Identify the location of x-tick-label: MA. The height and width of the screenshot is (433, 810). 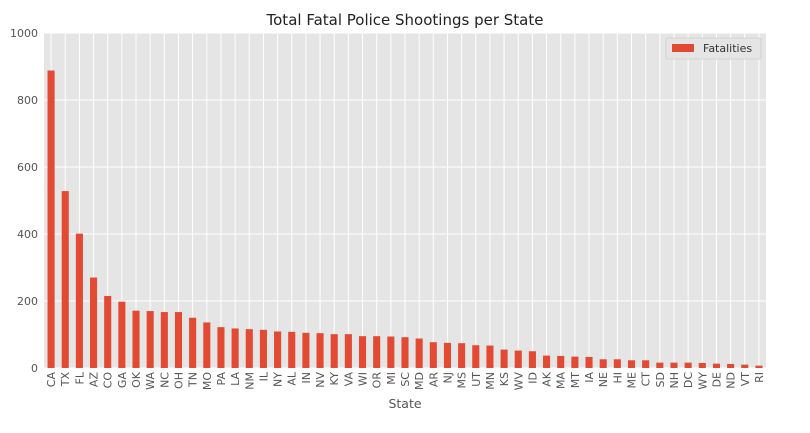
(561, 380).